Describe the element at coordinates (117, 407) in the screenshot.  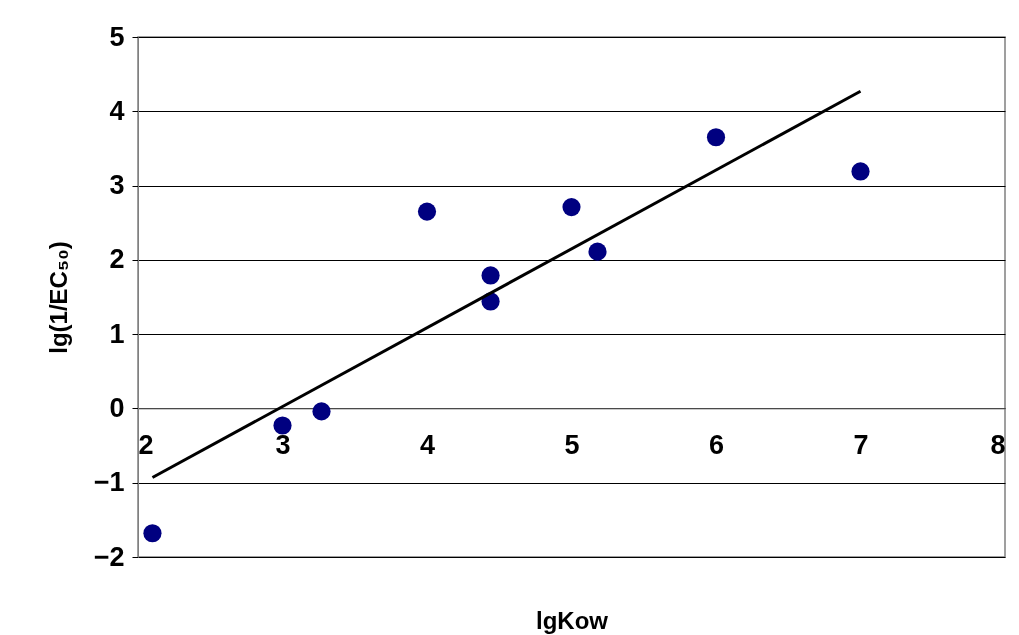
I see `y-tick-label: 0` at that location.